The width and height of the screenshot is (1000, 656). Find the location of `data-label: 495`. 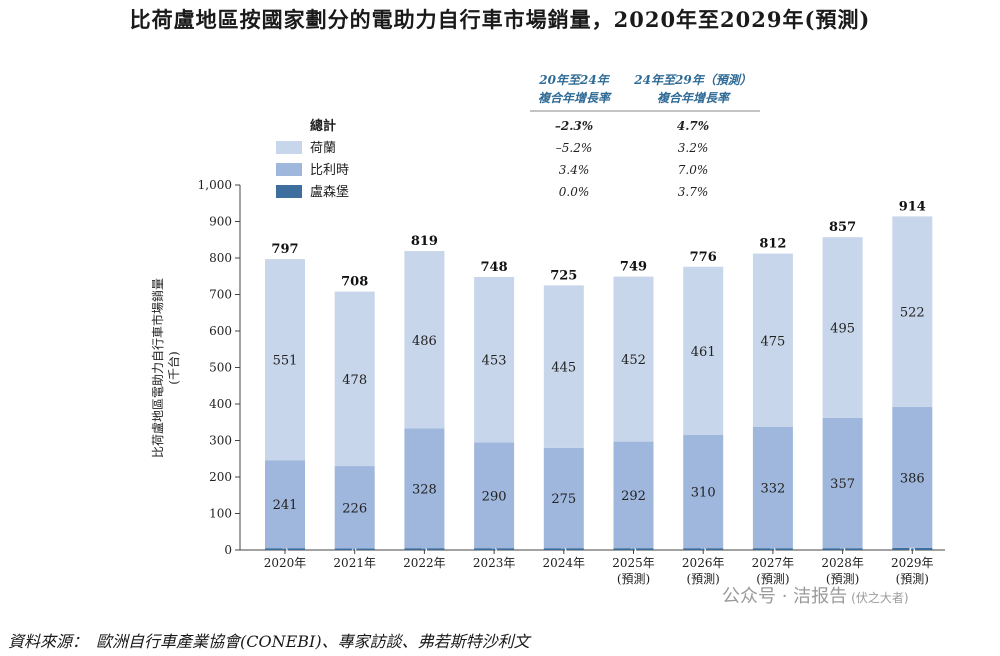

data-label: 495 is located at coordinates (842, 329).